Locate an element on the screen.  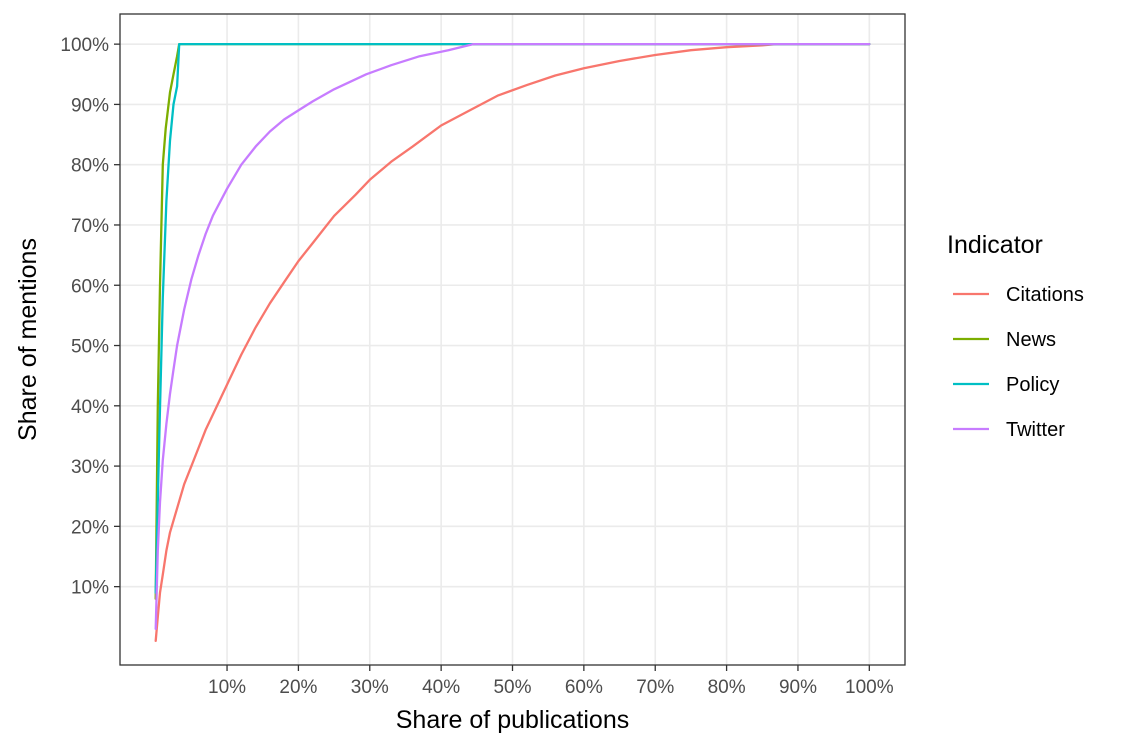
y-tick-label: 80% is located at coordinates (90, 166).